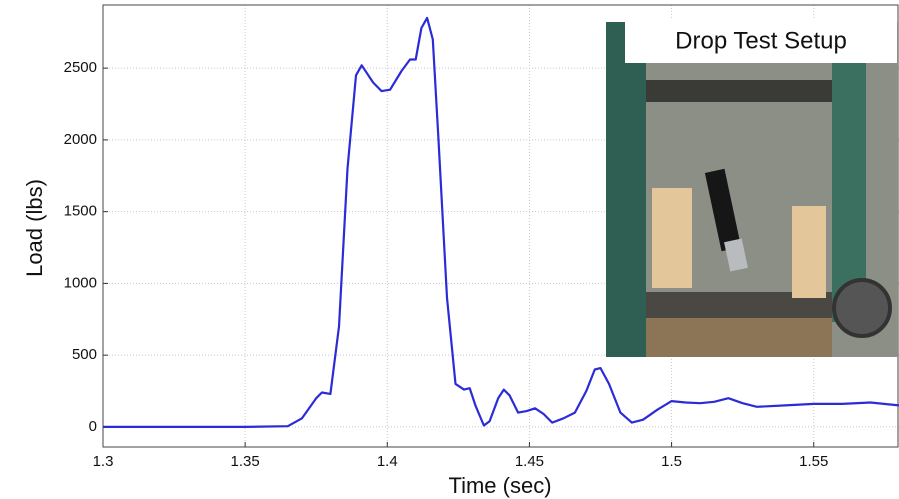 The height and width of the screenshot is (499, 899). I want to click on x-tick-label: 1.4, so click(387, 461).